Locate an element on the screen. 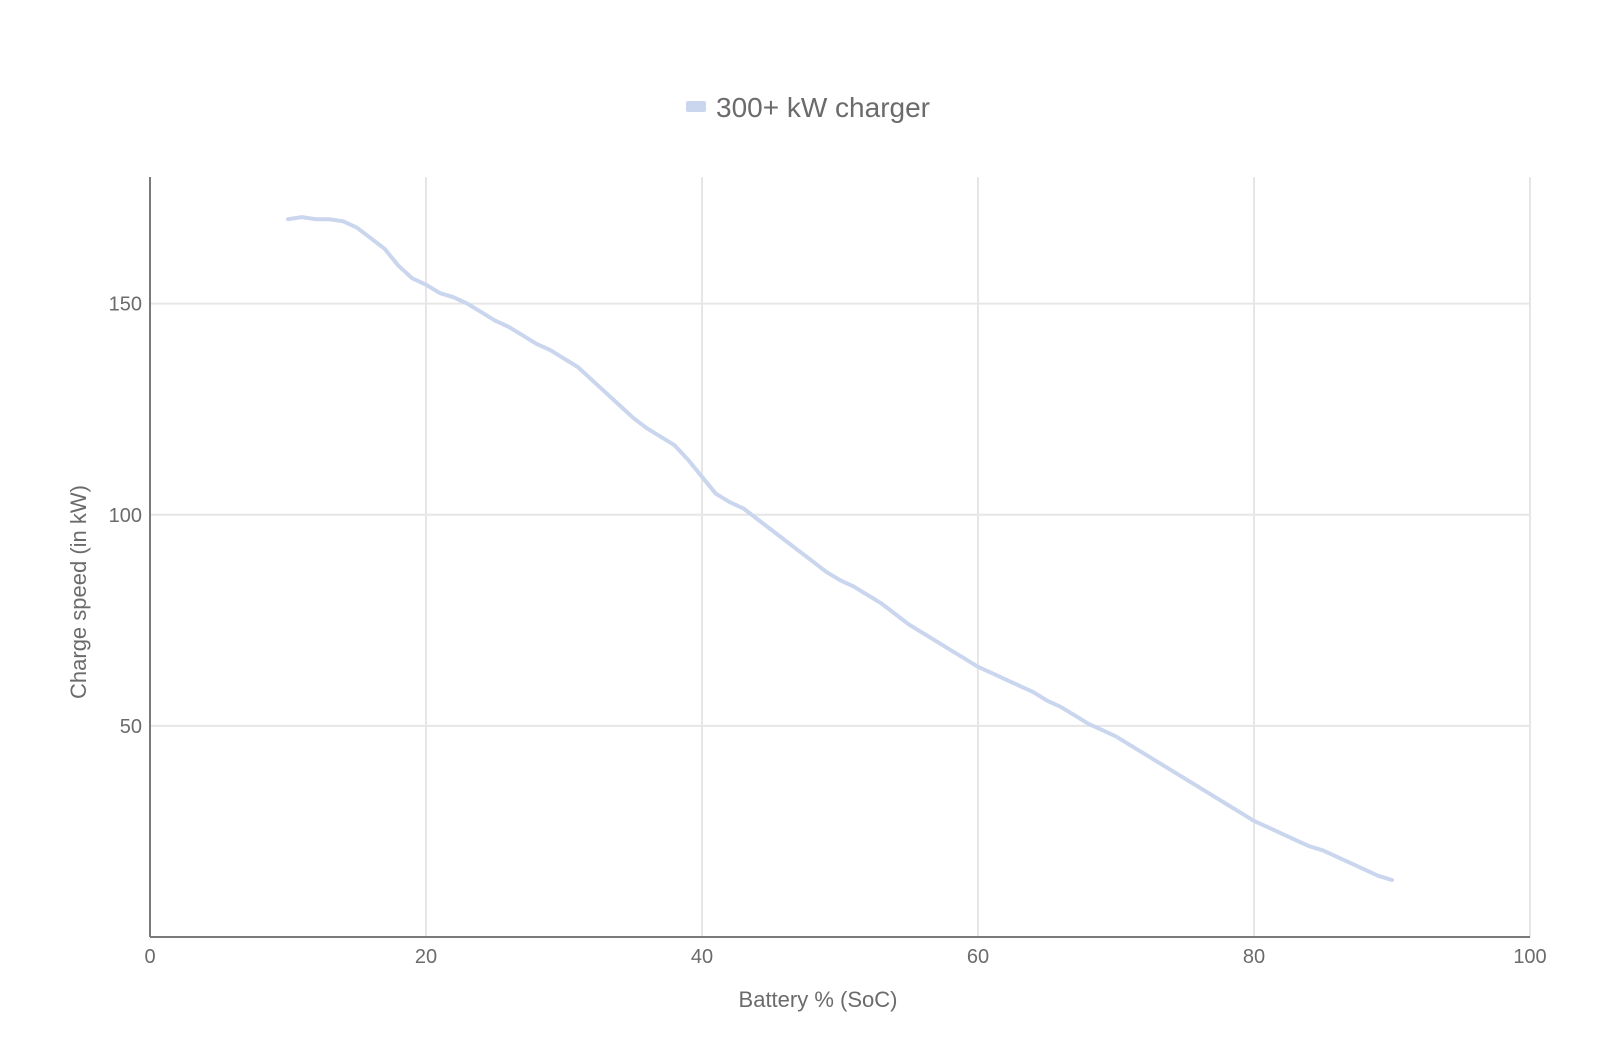 The height and width of the screenshot is (1038, 1608). legend-swatch is located at coordinates (696, 106).